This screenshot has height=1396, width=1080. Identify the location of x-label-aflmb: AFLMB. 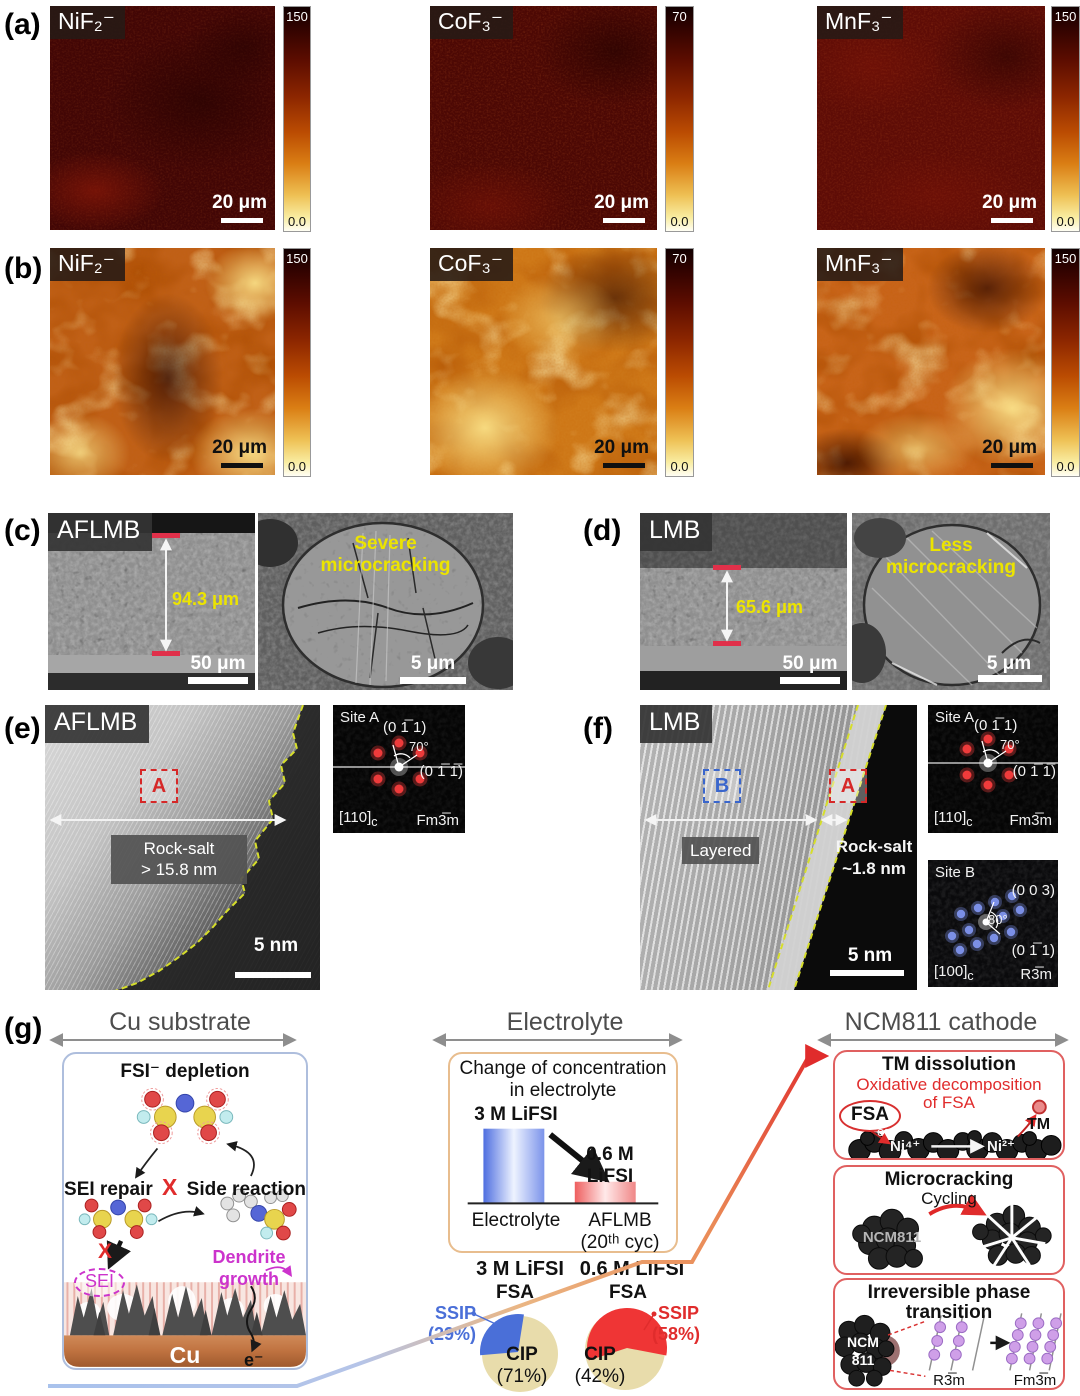
(620, 1220).